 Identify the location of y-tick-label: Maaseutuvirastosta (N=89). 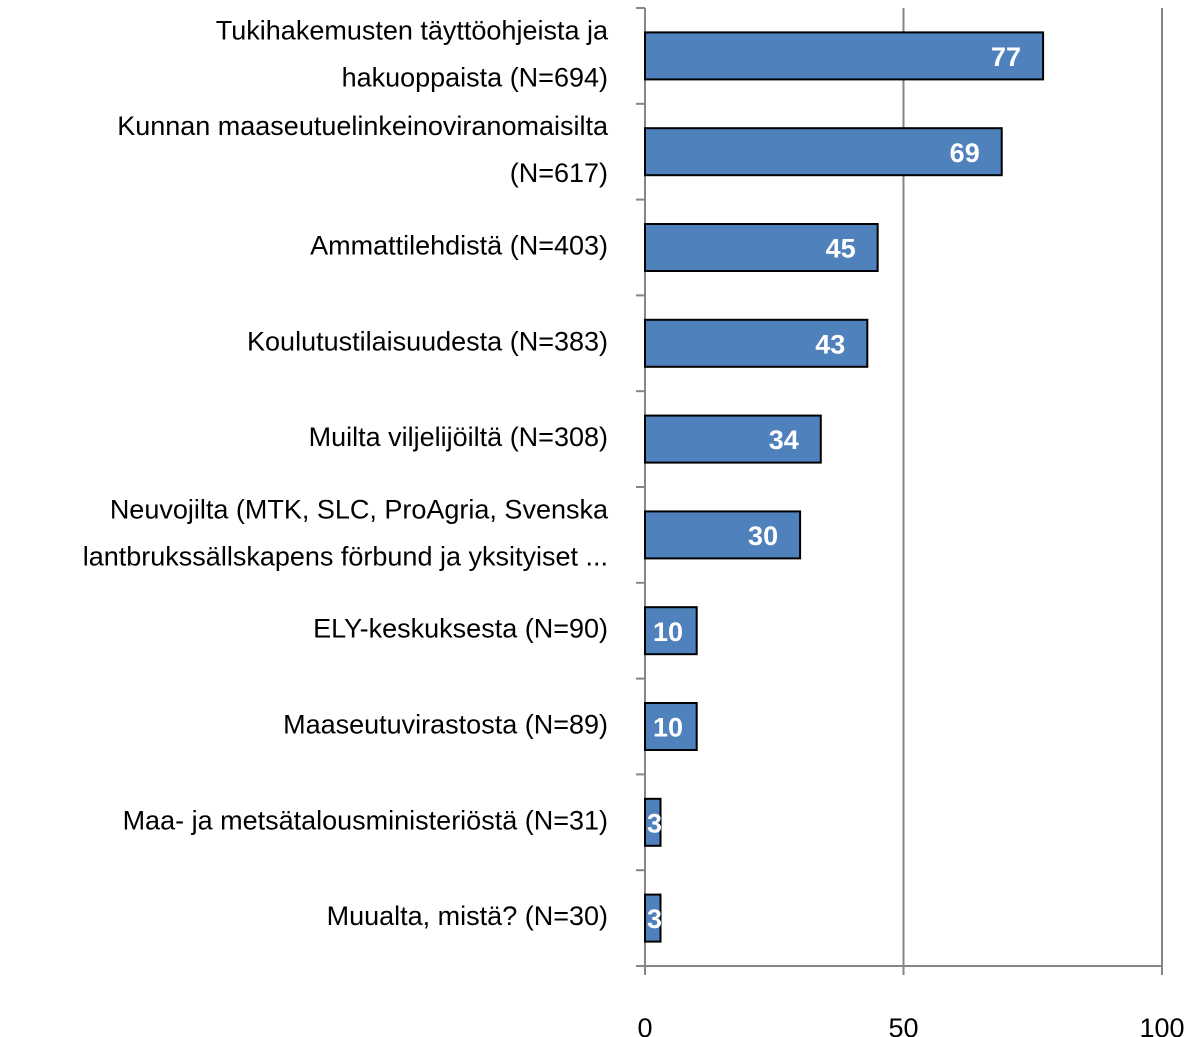
(445, 725).